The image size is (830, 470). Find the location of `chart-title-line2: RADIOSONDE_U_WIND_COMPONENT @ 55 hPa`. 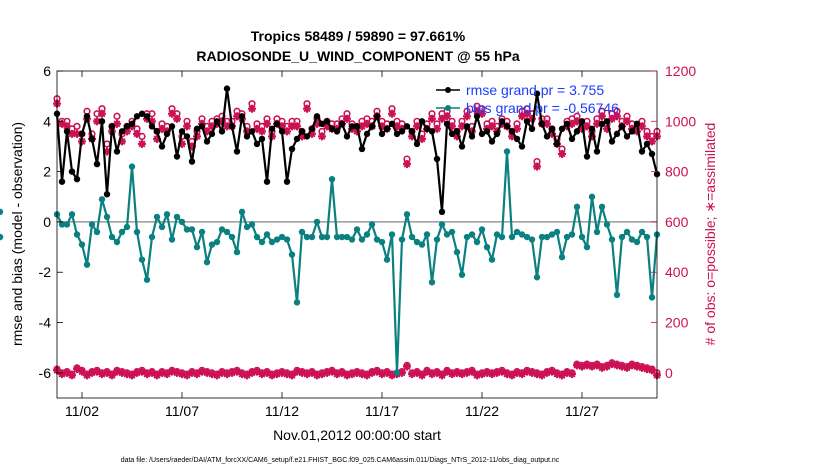

chart-title-line2: RADIOSONDE_U_WIND_COMPONENT @ 55 hPa is located at coordinates (357, 56).